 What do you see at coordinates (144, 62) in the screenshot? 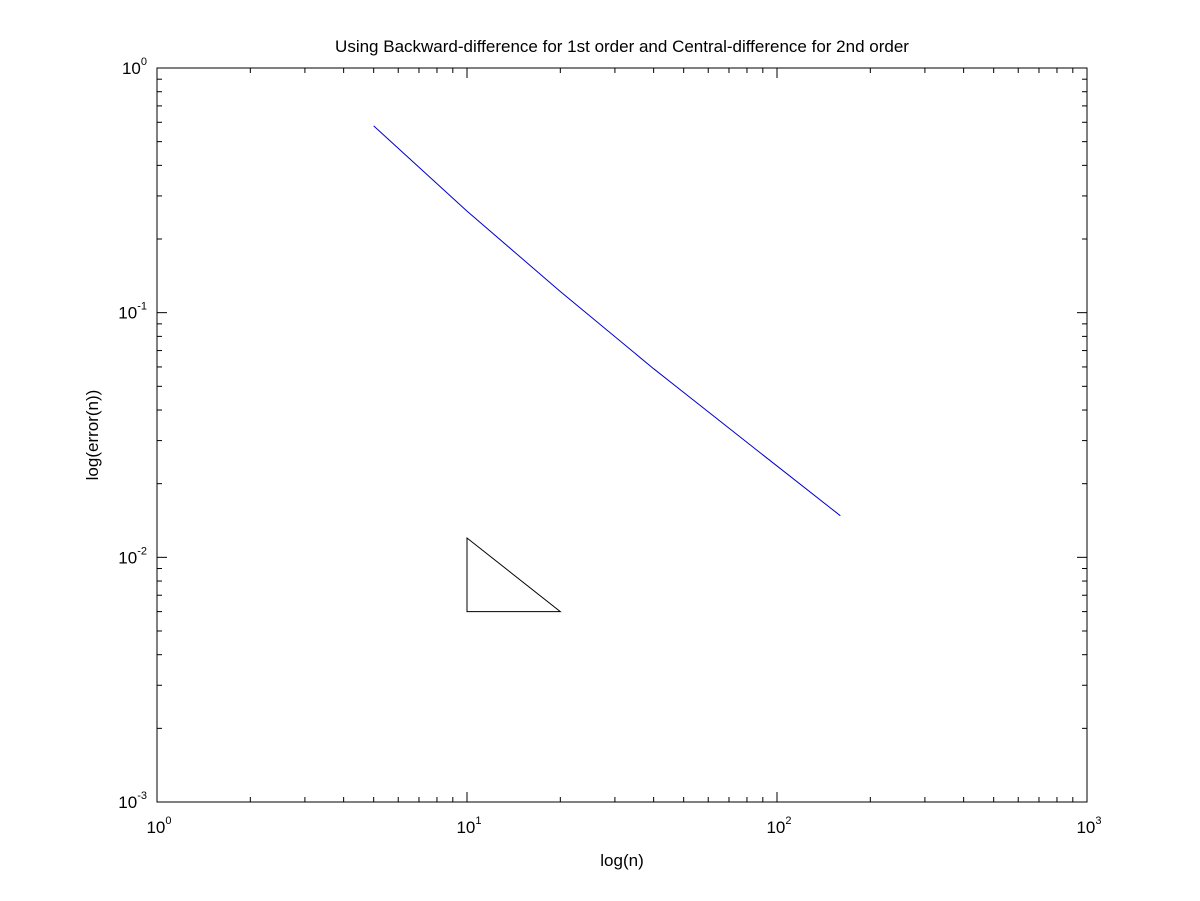
I see `y-tick-label-exponent: 0` at bounding box center [144, 62].